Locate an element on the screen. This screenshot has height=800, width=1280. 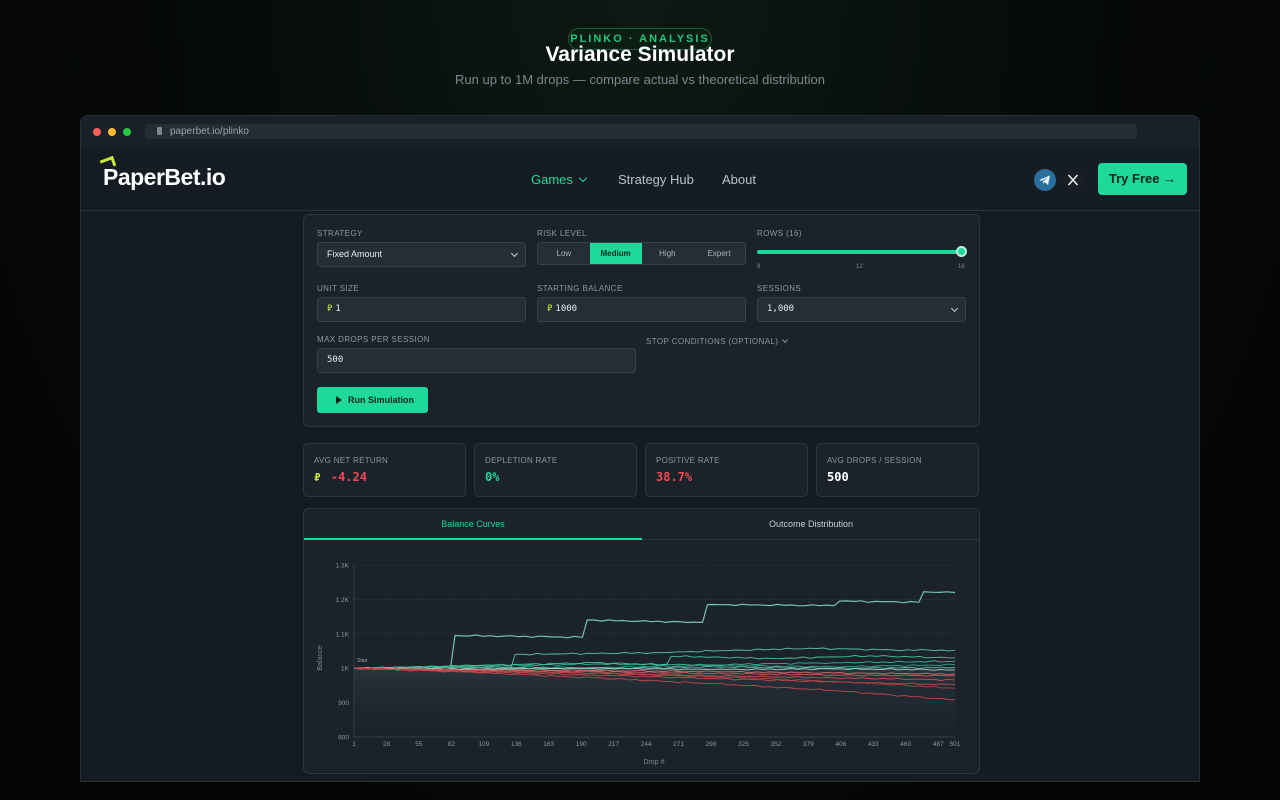
logo-text: PaperBet.io is located at coordinates (164, 177).